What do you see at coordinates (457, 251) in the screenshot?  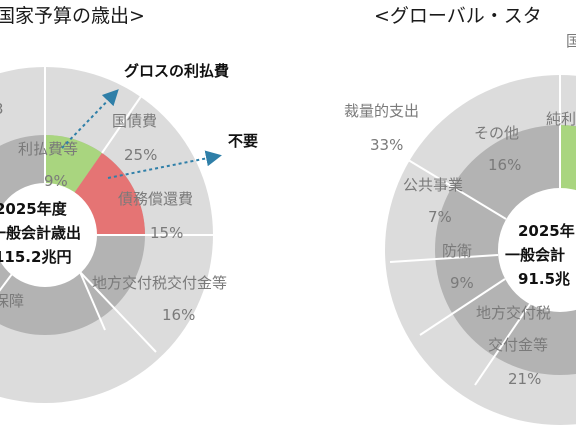 I see `right-label-defense: 防衛` at bounding box center [457, 251].